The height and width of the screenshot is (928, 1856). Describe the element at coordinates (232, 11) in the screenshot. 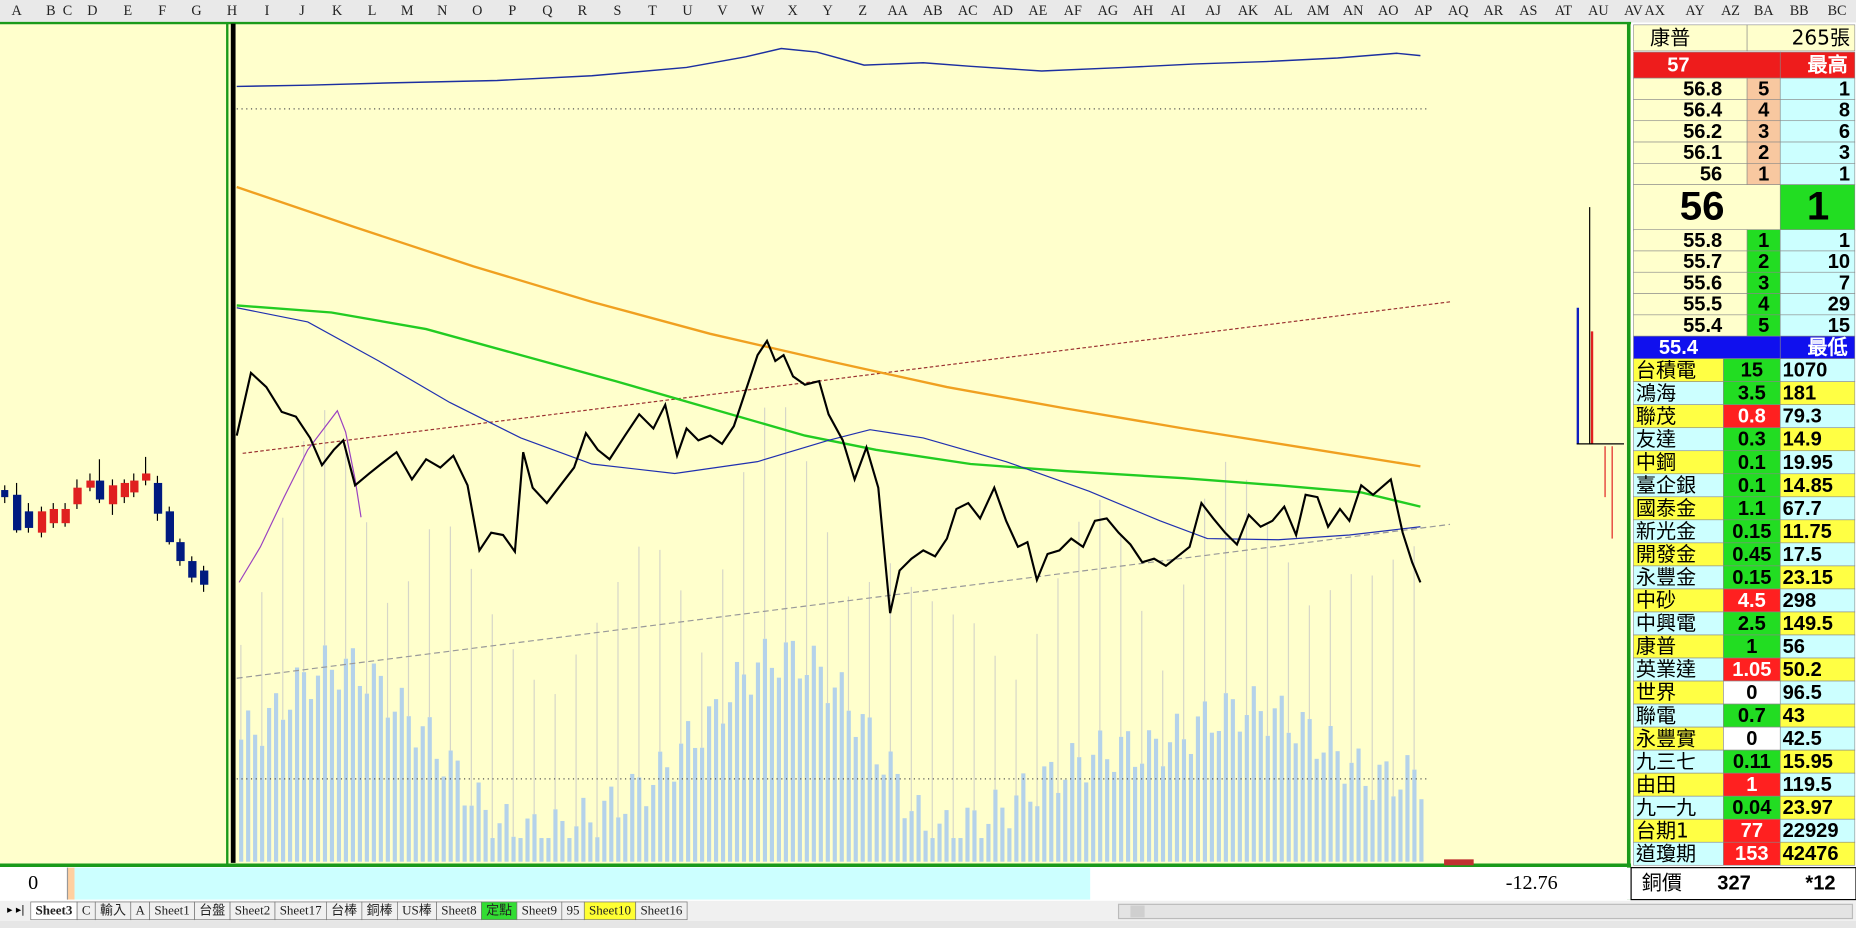

I see `column-header: H` at that location.